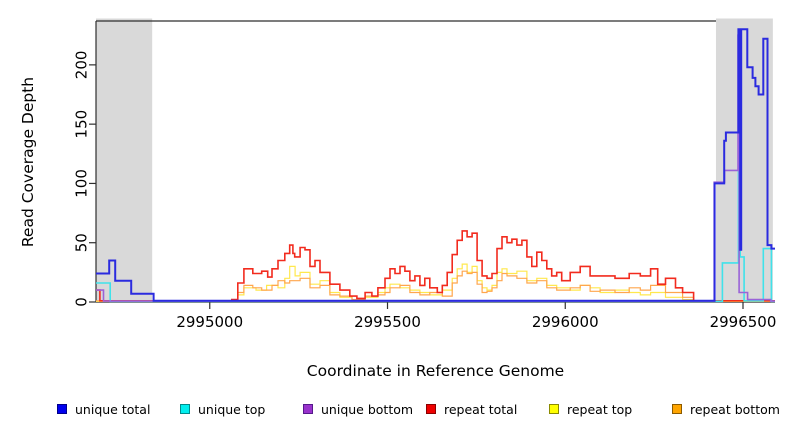  What do you see at coordinates (82, 183) in the screenshot?
I see `y-tick-label: 100` at bounding box center [82, 183].